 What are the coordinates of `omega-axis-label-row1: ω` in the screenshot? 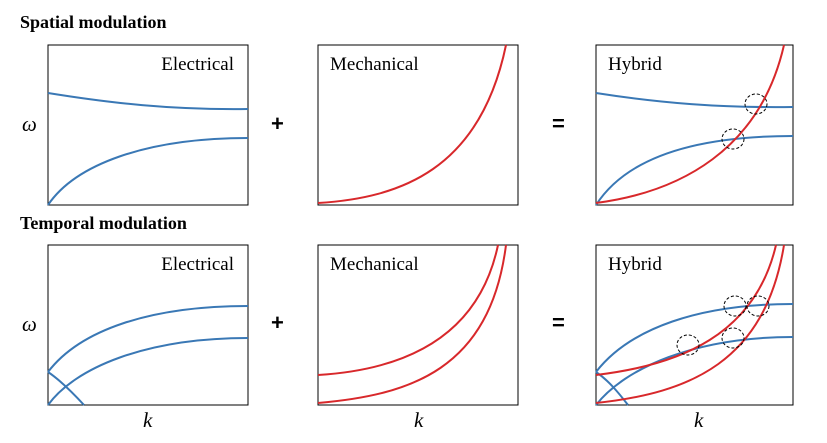 It's located at (29, 124).